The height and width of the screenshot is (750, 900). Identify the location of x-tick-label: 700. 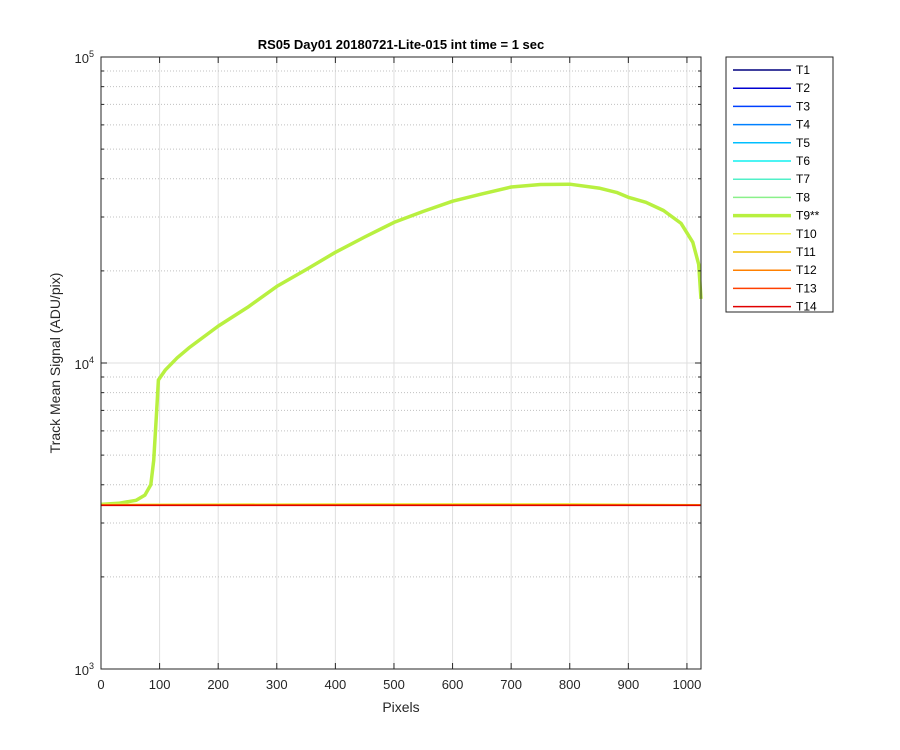
(511, 684).